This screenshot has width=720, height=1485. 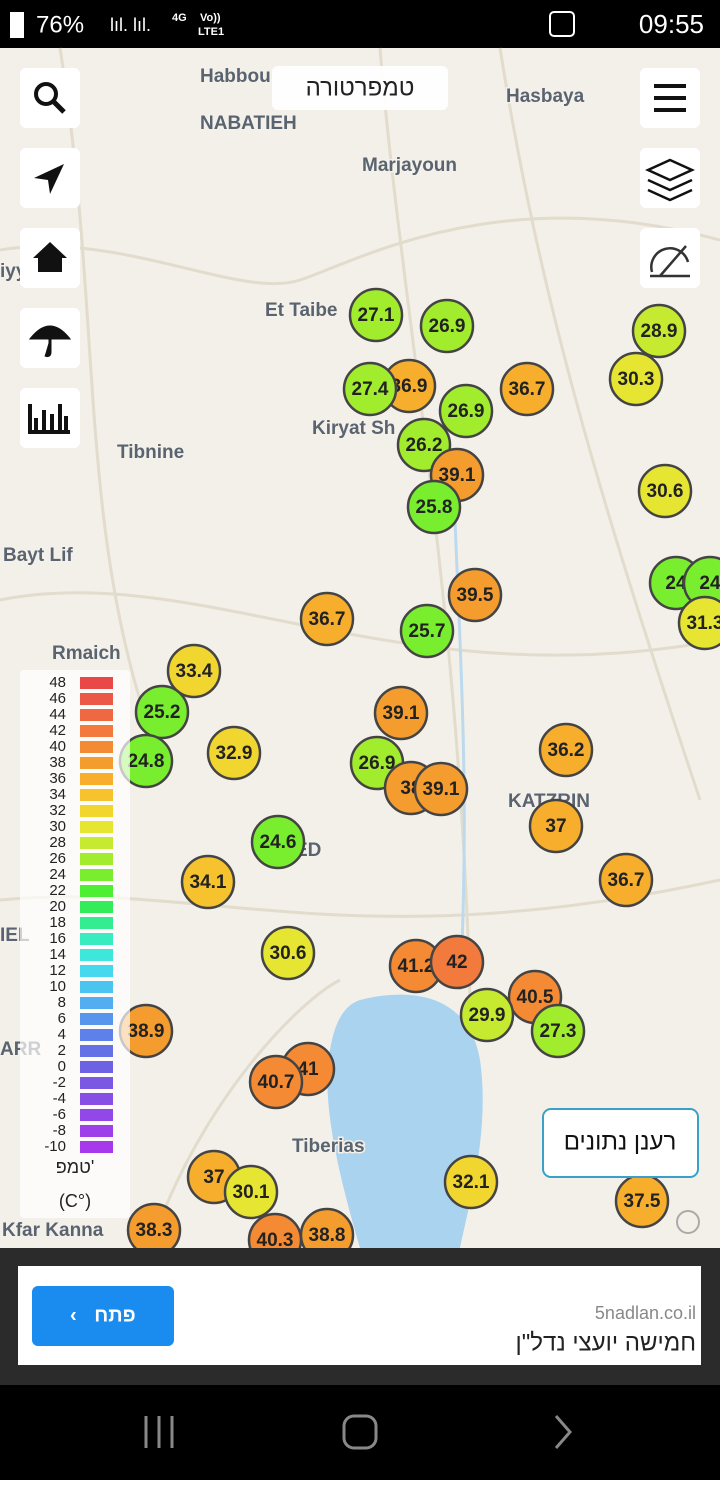 What do you see at coordinates (566, 750) in the screenshot?
I see `station: 36.2` at bounding box center [566, 750].